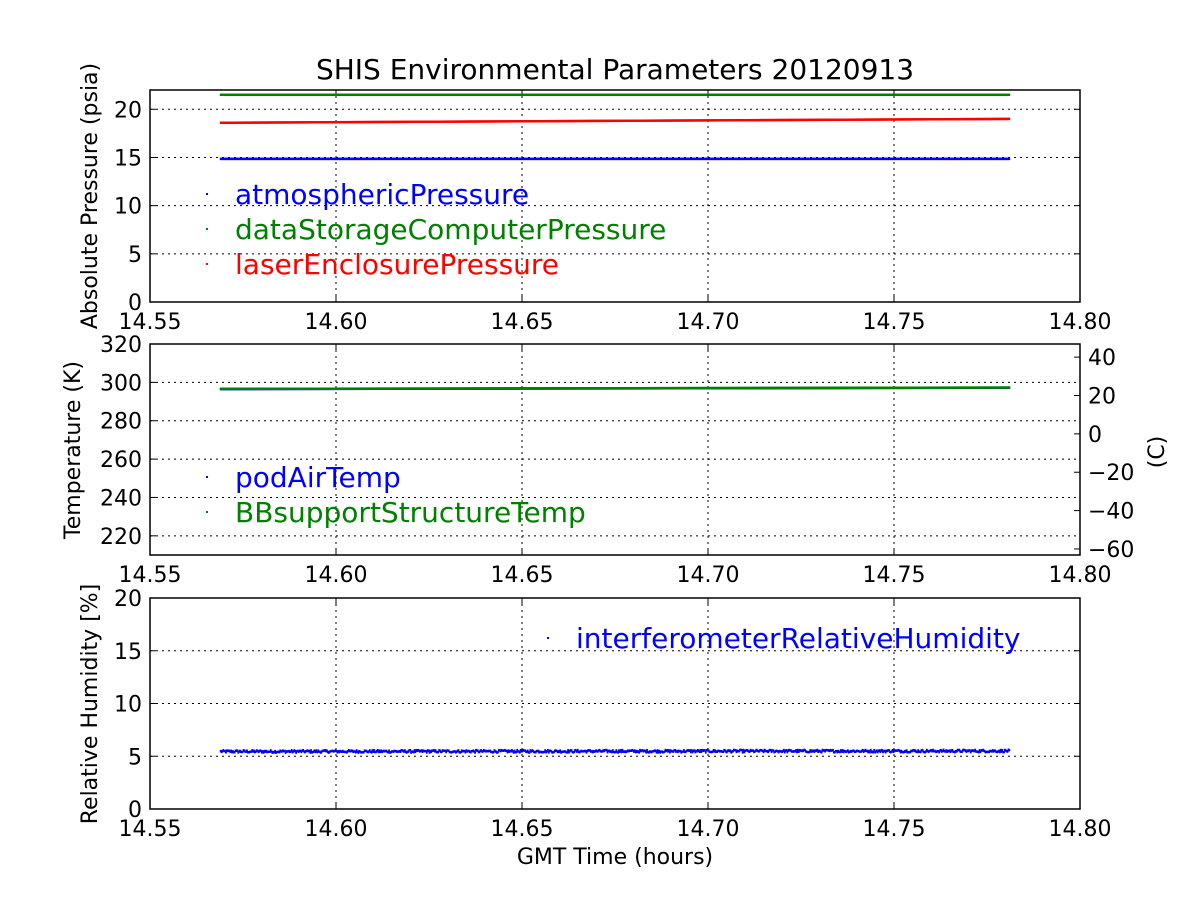  Describe the element at coordinates (1111, 550) in the screenshot. I see `y-right-tick-label: −60` at that location.